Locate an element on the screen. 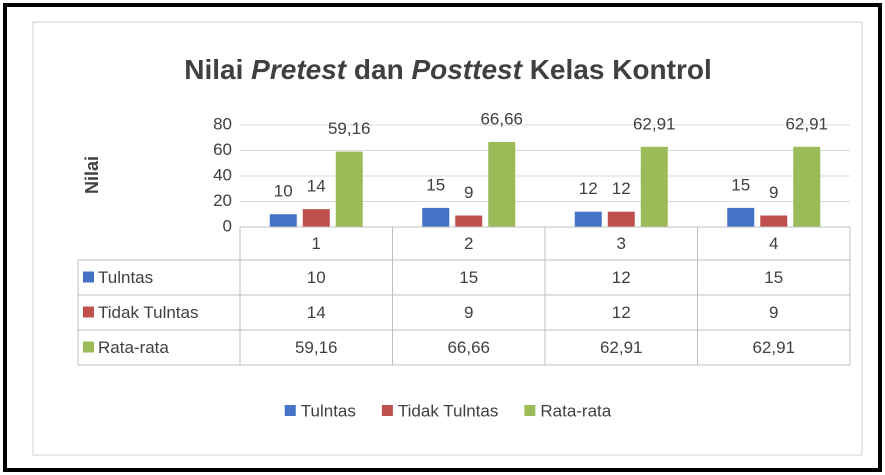 The width and height of the screenshot is (885, 475). chart-title: Nilai Pretest dan Posttest Kelas Kontrol is located at coordinates (447, 69).